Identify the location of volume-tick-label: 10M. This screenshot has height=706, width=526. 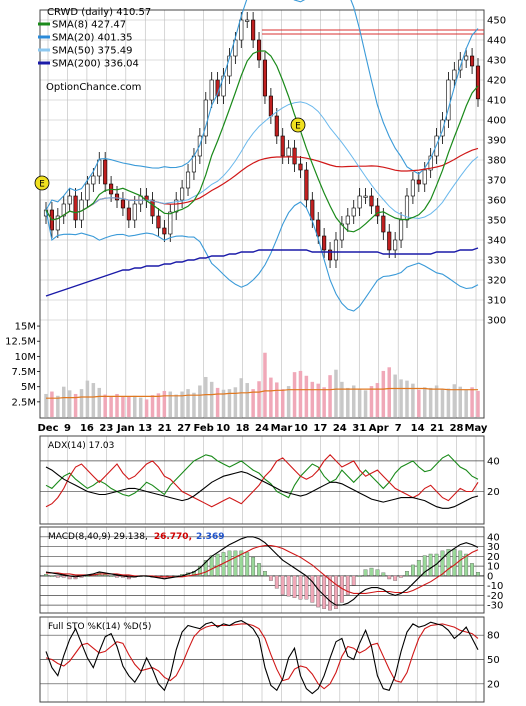
(25, 357).